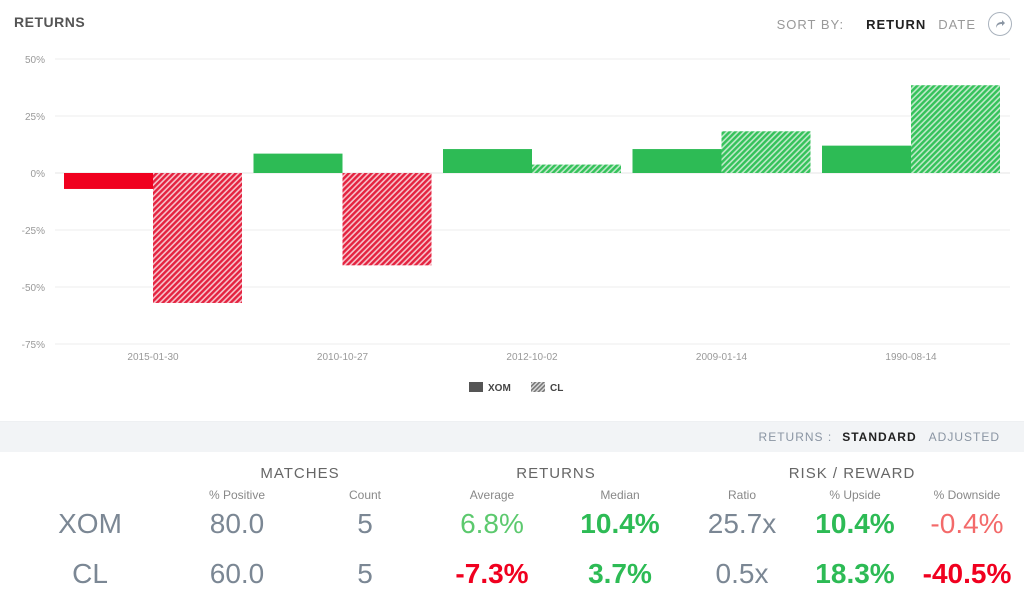 The image size is (1024, 596). I want to click on xom-pct-positive: 80.0, so click(237, 523).